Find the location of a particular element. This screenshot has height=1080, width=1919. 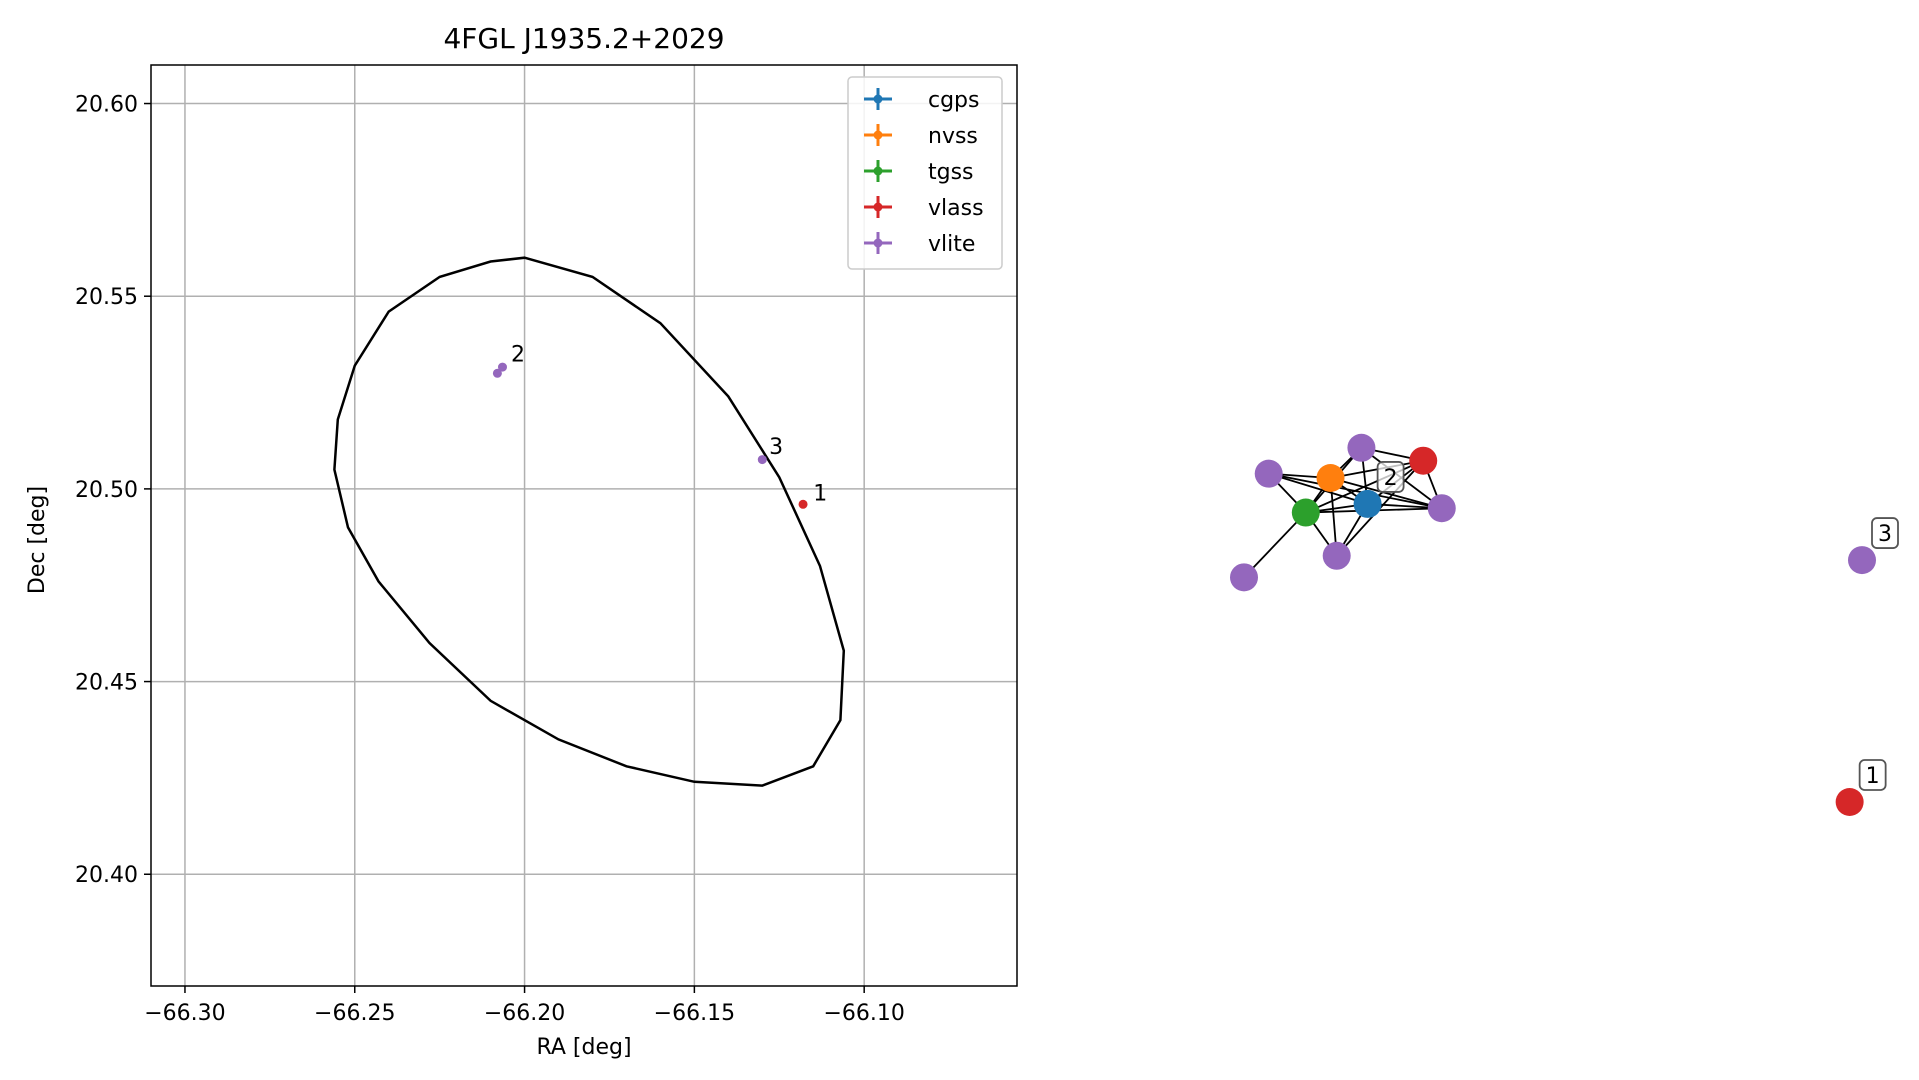

y-ticks: 20.40 20.45 20.50 20.55 20.60 is located at coordinates (113, 490).